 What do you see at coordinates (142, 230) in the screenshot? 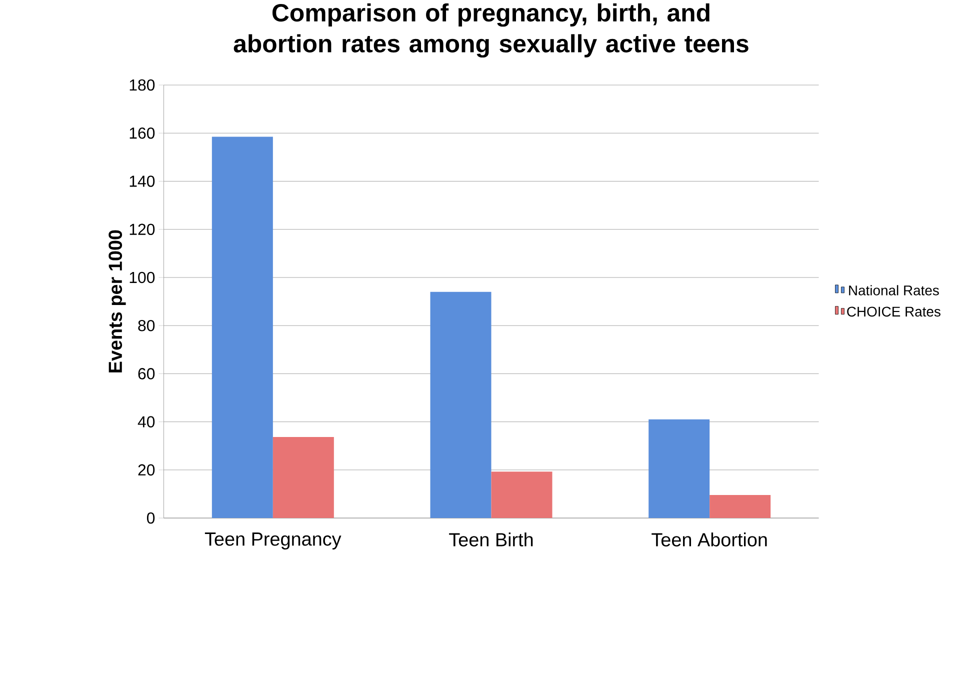
I see `y-tick-label: 120` at bounding box center [142, 230].